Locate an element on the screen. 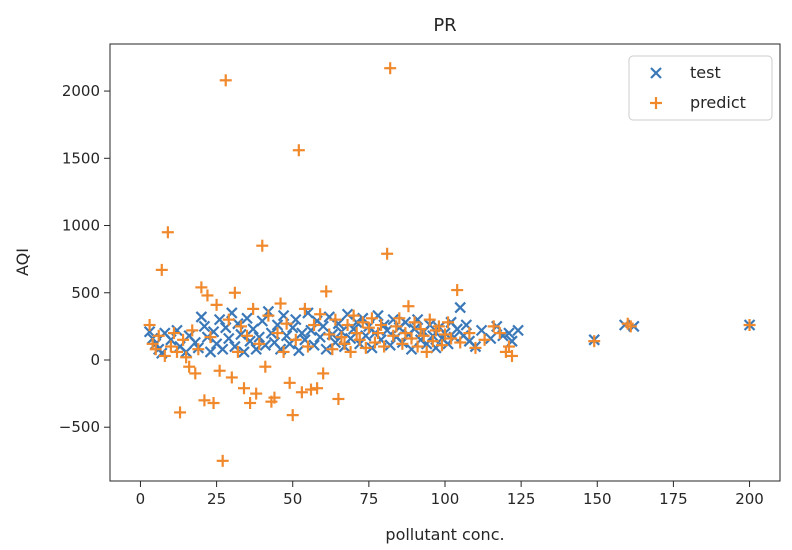 This screenshot has height=550, width=792. x-tick-label: 125 is located at coordinates (521, 499).